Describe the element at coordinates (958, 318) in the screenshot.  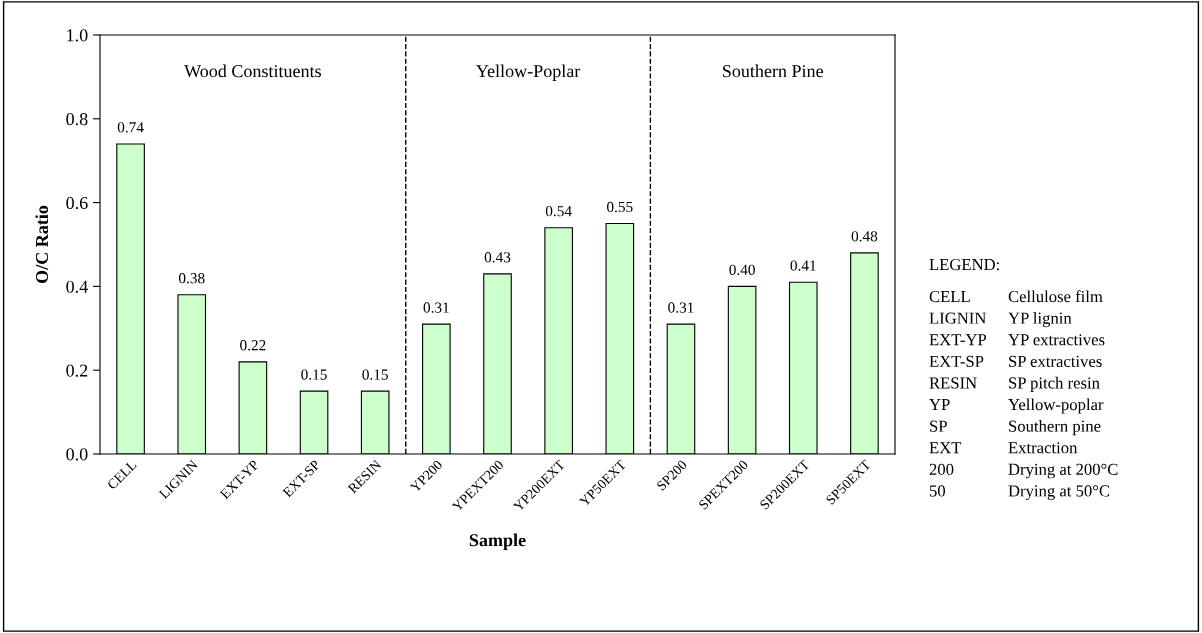
I see `text: LIGNIN` at that location.